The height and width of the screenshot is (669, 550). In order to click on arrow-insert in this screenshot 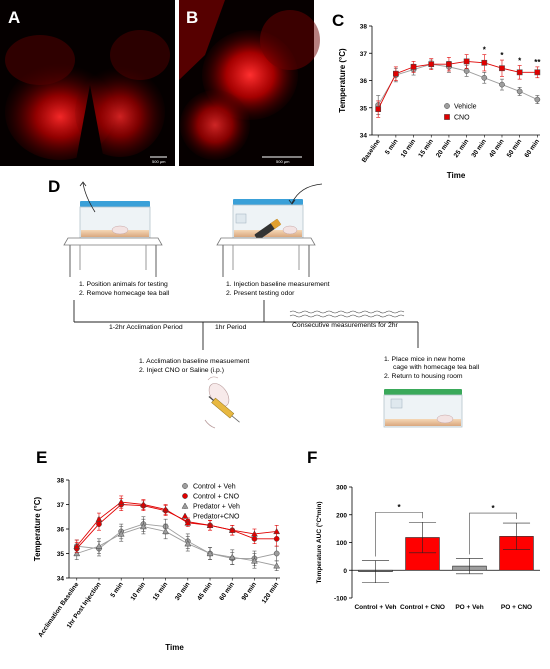, I will do `click(307, 193)`.